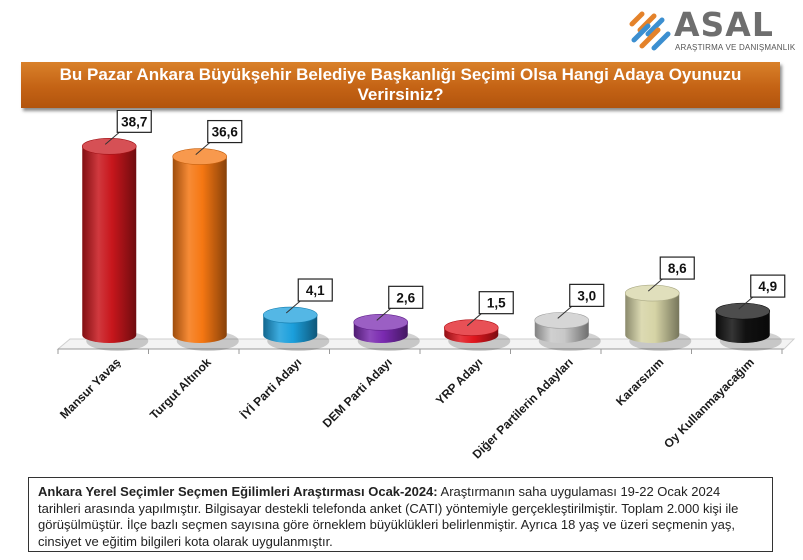 The width and height of the screenshot is (803, 560). What do you see at coordinates (523, 408) in the screenshot?
I see `x-tick-label: Diğer Partilerin Adayları` at bounding box center [523, 408].